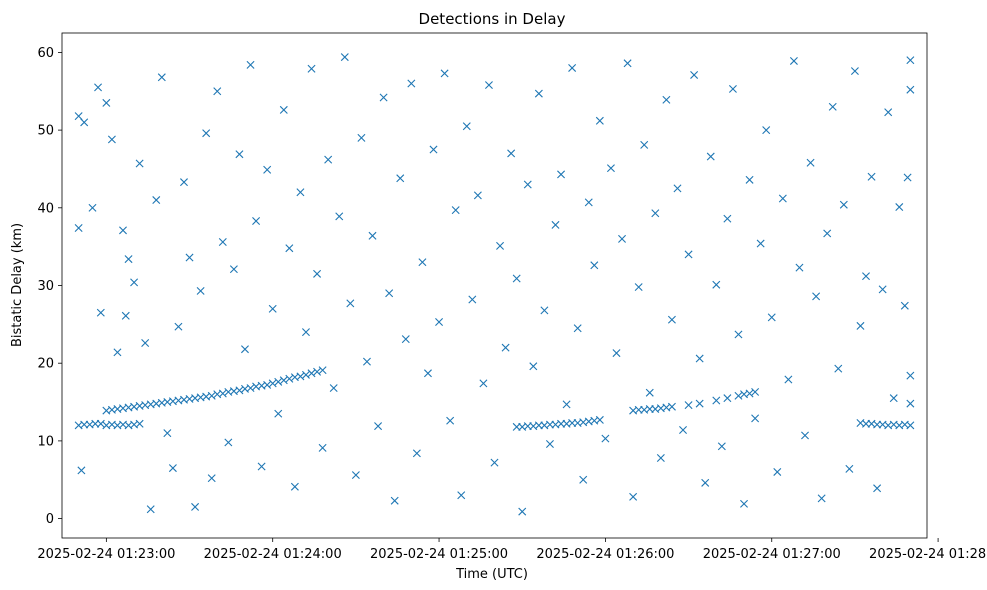 This screenshot has width=987, height=590. What do you see at coordinates (492, 19) in the screenshot?
I see `chart-title: Detections in Delay` at bounding box center [492, 19].